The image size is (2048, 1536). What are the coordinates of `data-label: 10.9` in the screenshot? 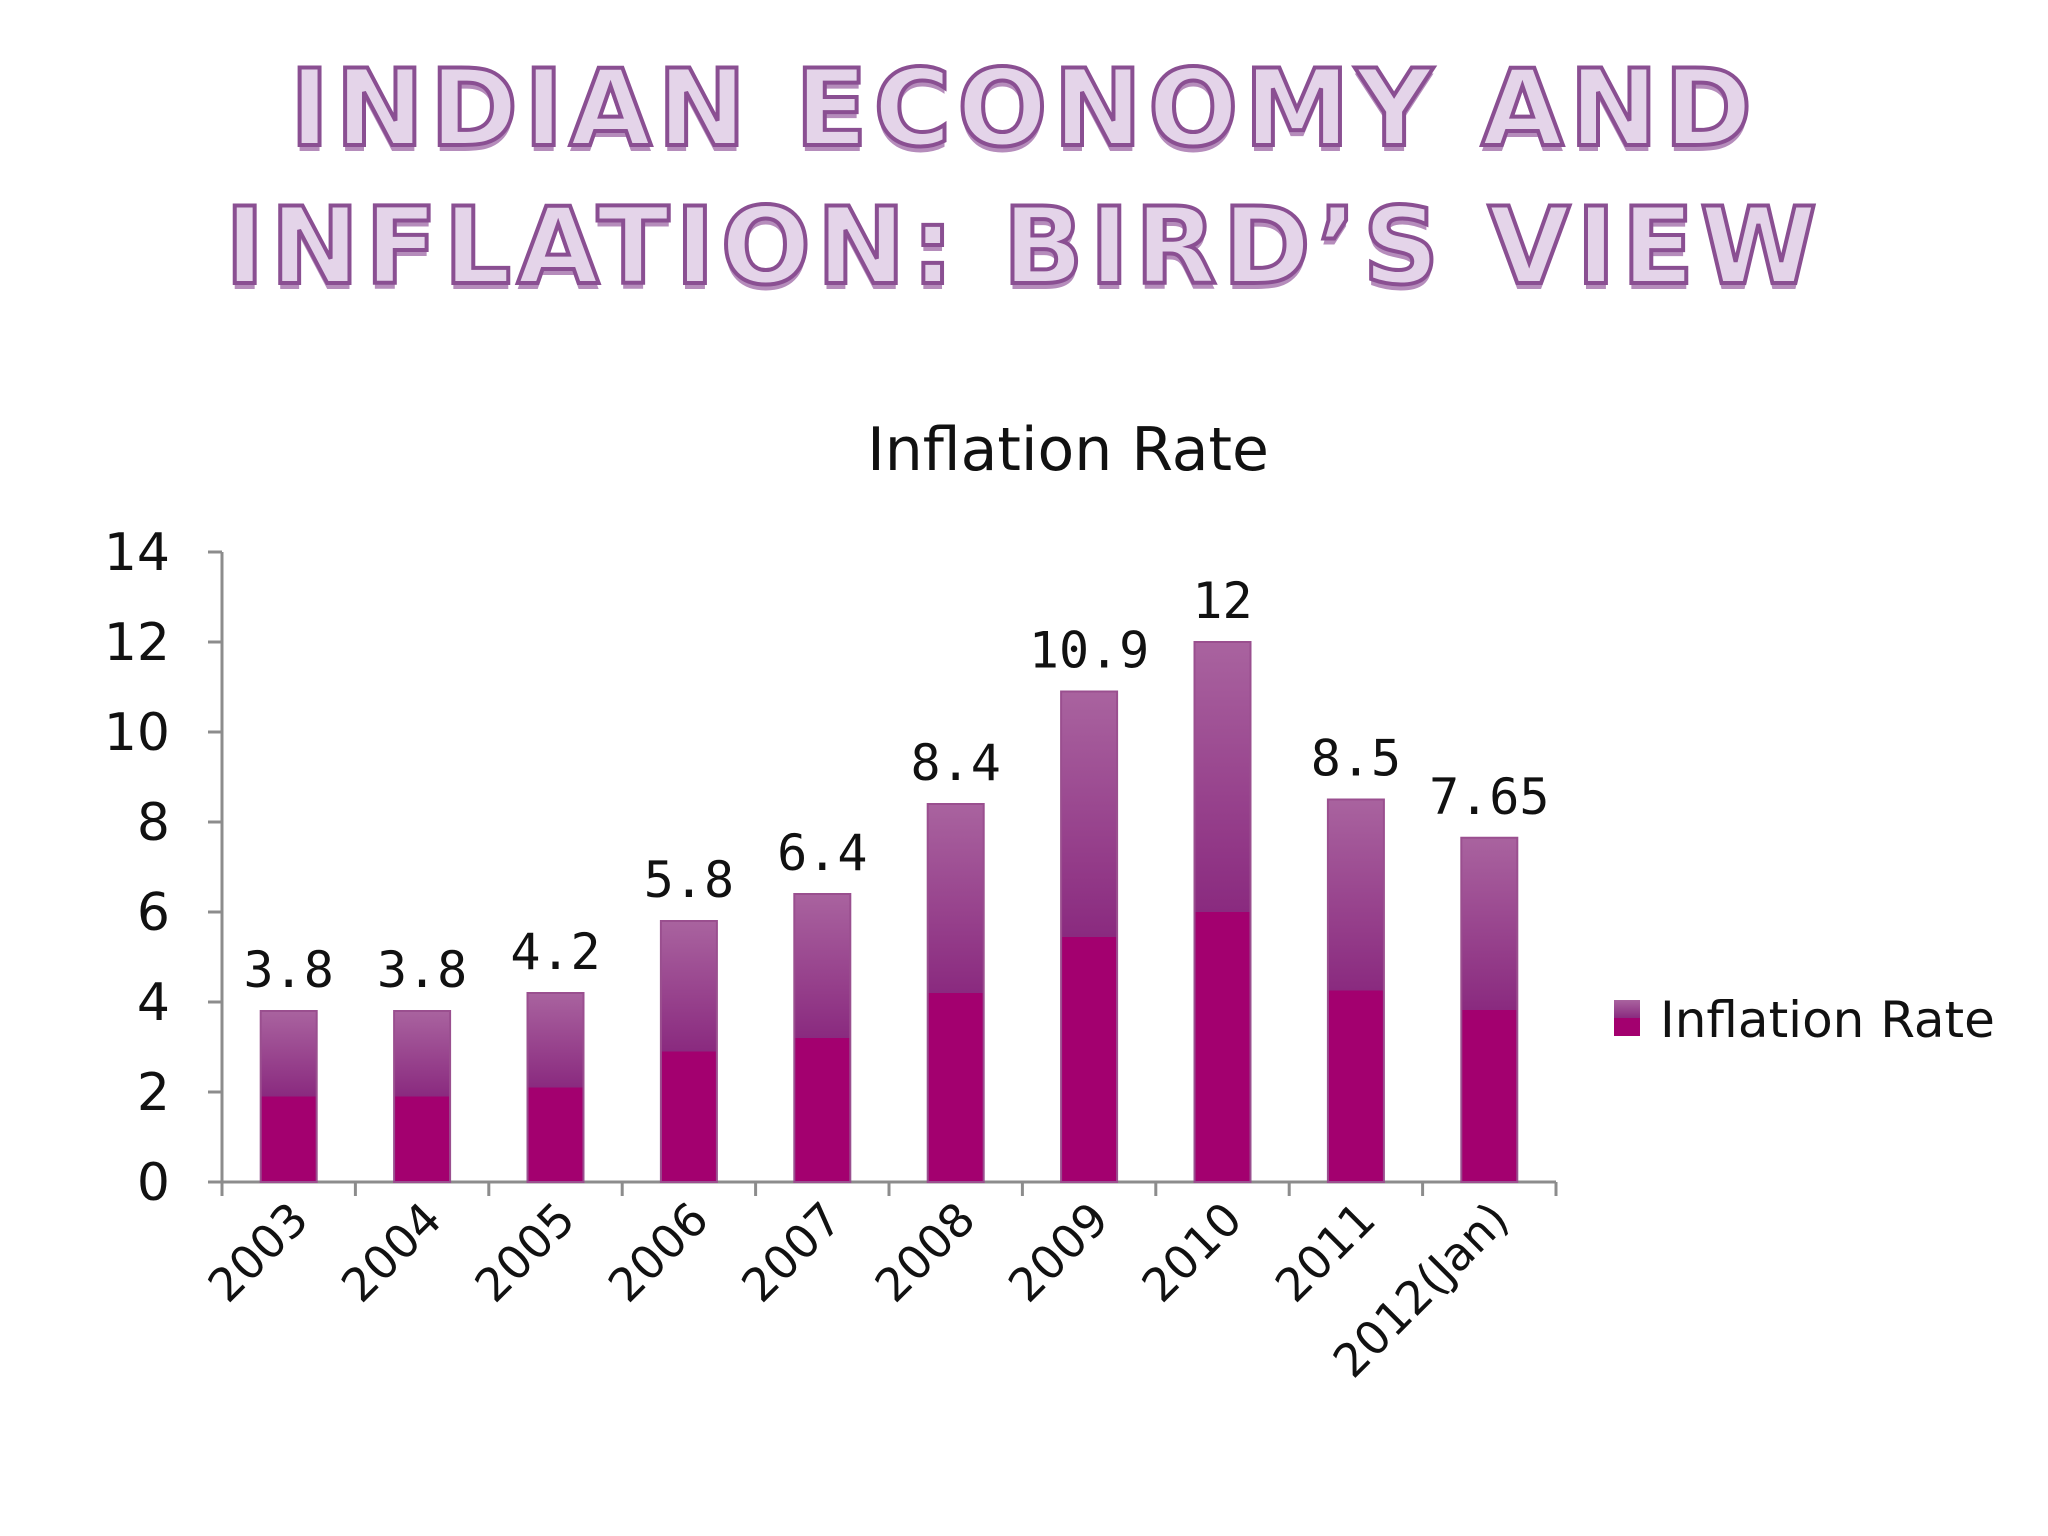 It's located at (1089, 651).